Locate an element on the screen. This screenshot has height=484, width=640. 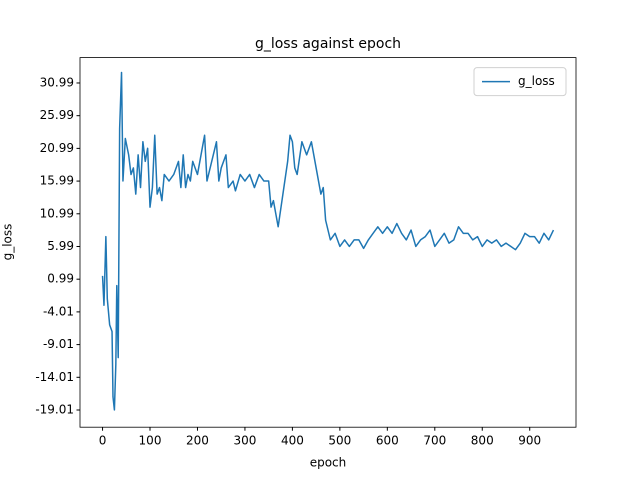
x-tick-label: 300 is located at coordinates (244, 441).